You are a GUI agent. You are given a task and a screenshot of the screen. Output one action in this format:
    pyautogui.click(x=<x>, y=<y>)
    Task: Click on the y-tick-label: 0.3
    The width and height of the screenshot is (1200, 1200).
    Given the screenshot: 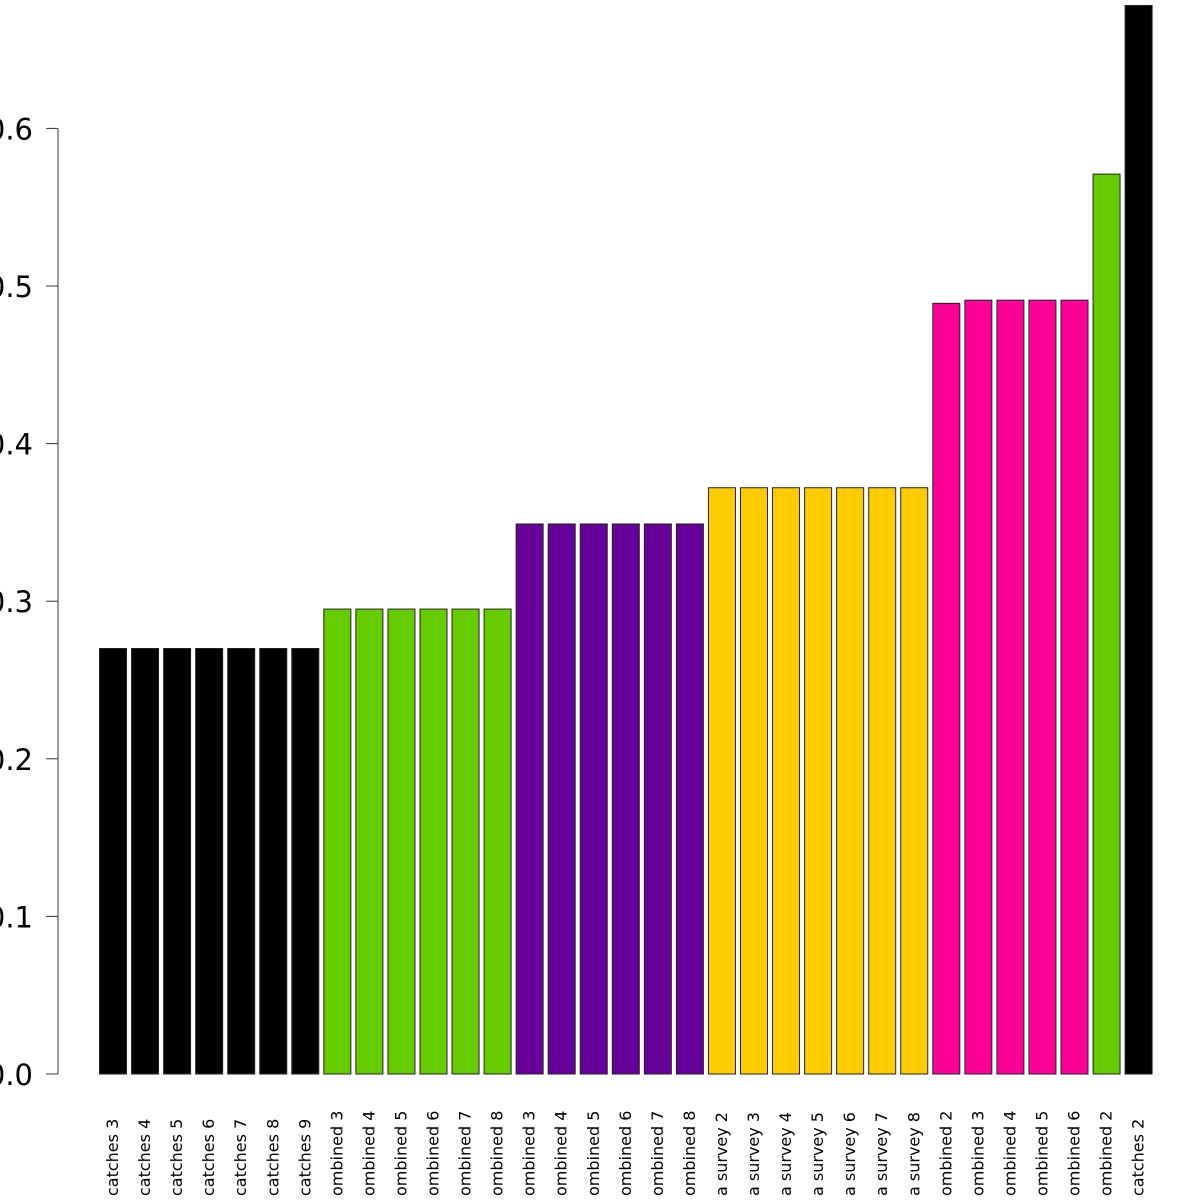 What is the action you would take?
    pyautogui.click(x=16, y=602)
    